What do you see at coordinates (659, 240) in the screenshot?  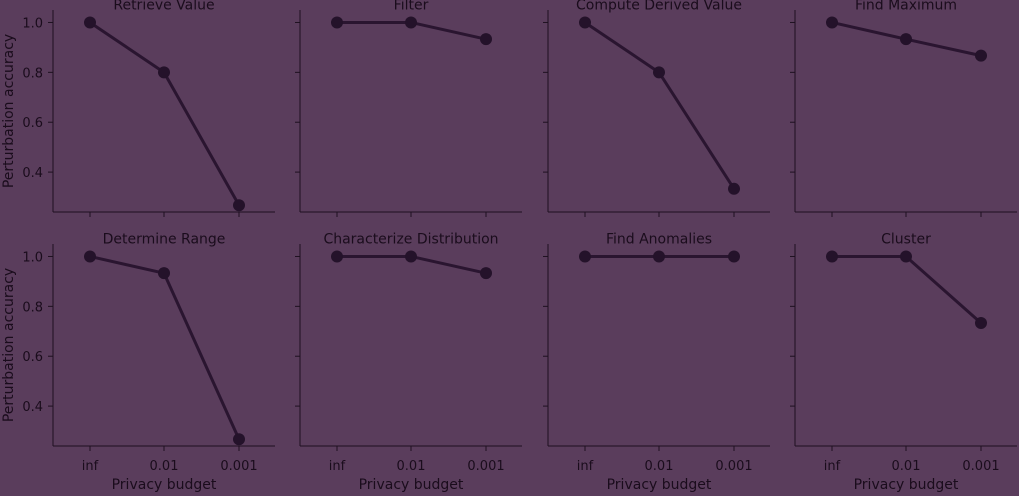 I see `panel-title: Find Anomalies` at bounding box center [659, 240].